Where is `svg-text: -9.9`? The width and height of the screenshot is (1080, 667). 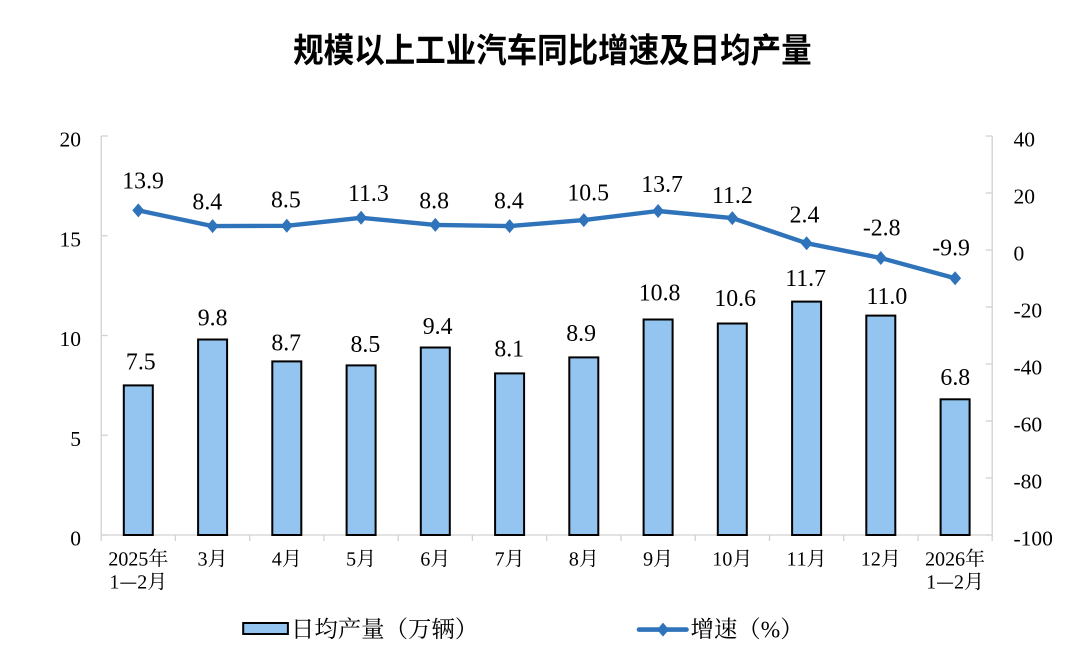 svg-text: -9.9 is located at coordinates (951, 249).